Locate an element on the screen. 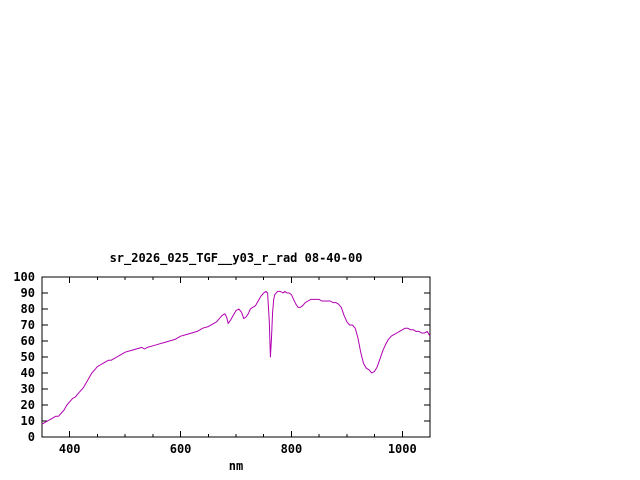 The height and width of the screenshot is (480, 640). chart-title: sr_2026_025_TGF__y03_r_rad 08-40-00 is located at coordinates (236, 258).